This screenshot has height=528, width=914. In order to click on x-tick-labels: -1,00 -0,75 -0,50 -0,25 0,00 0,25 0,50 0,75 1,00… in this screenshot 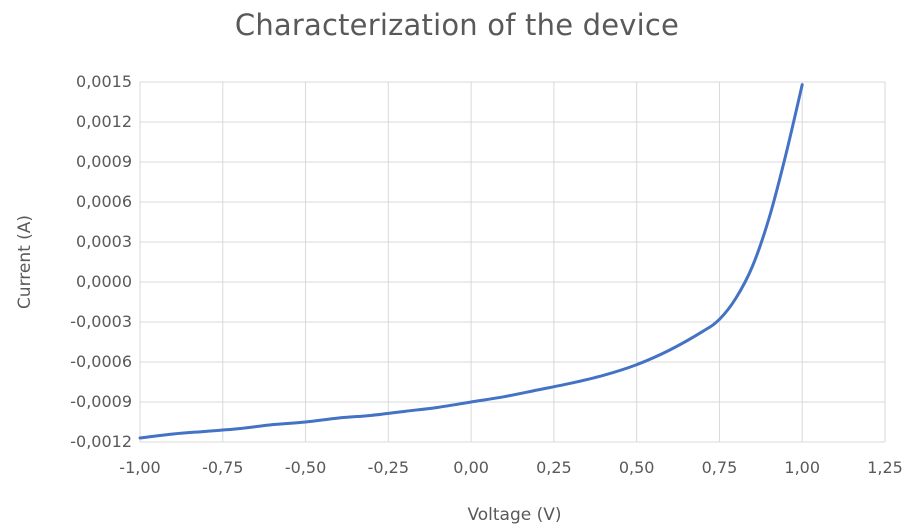, I will do `click(511, 467)`.